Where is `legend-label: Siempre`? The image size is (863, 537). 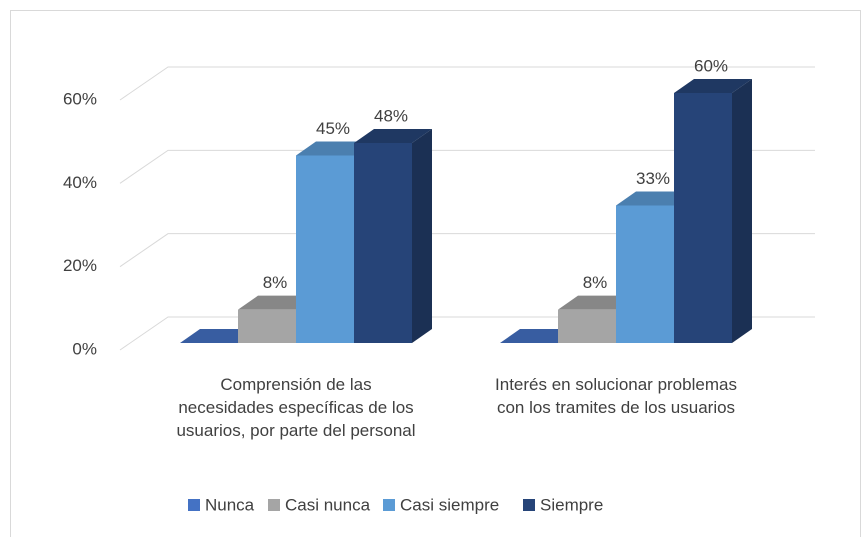
legend-label: Siempre is located at coordinates (571, 504).